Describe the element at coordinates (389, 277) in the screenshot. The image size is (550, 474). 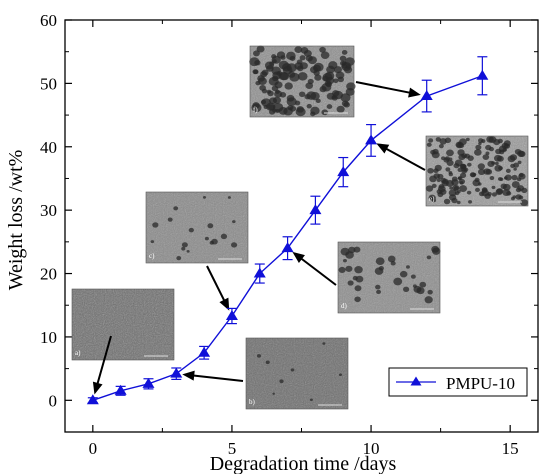
I see `sem-inset-d: d)` at that location.